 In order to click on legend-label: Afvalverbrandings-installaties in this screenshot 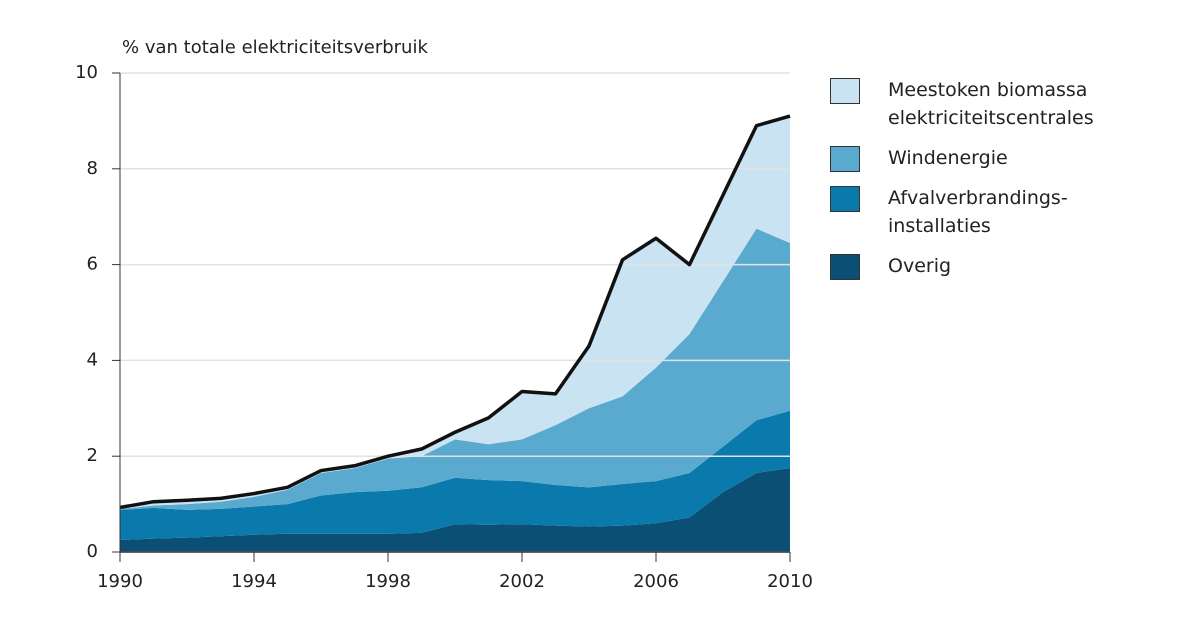, I will do `click(978, 212)`.